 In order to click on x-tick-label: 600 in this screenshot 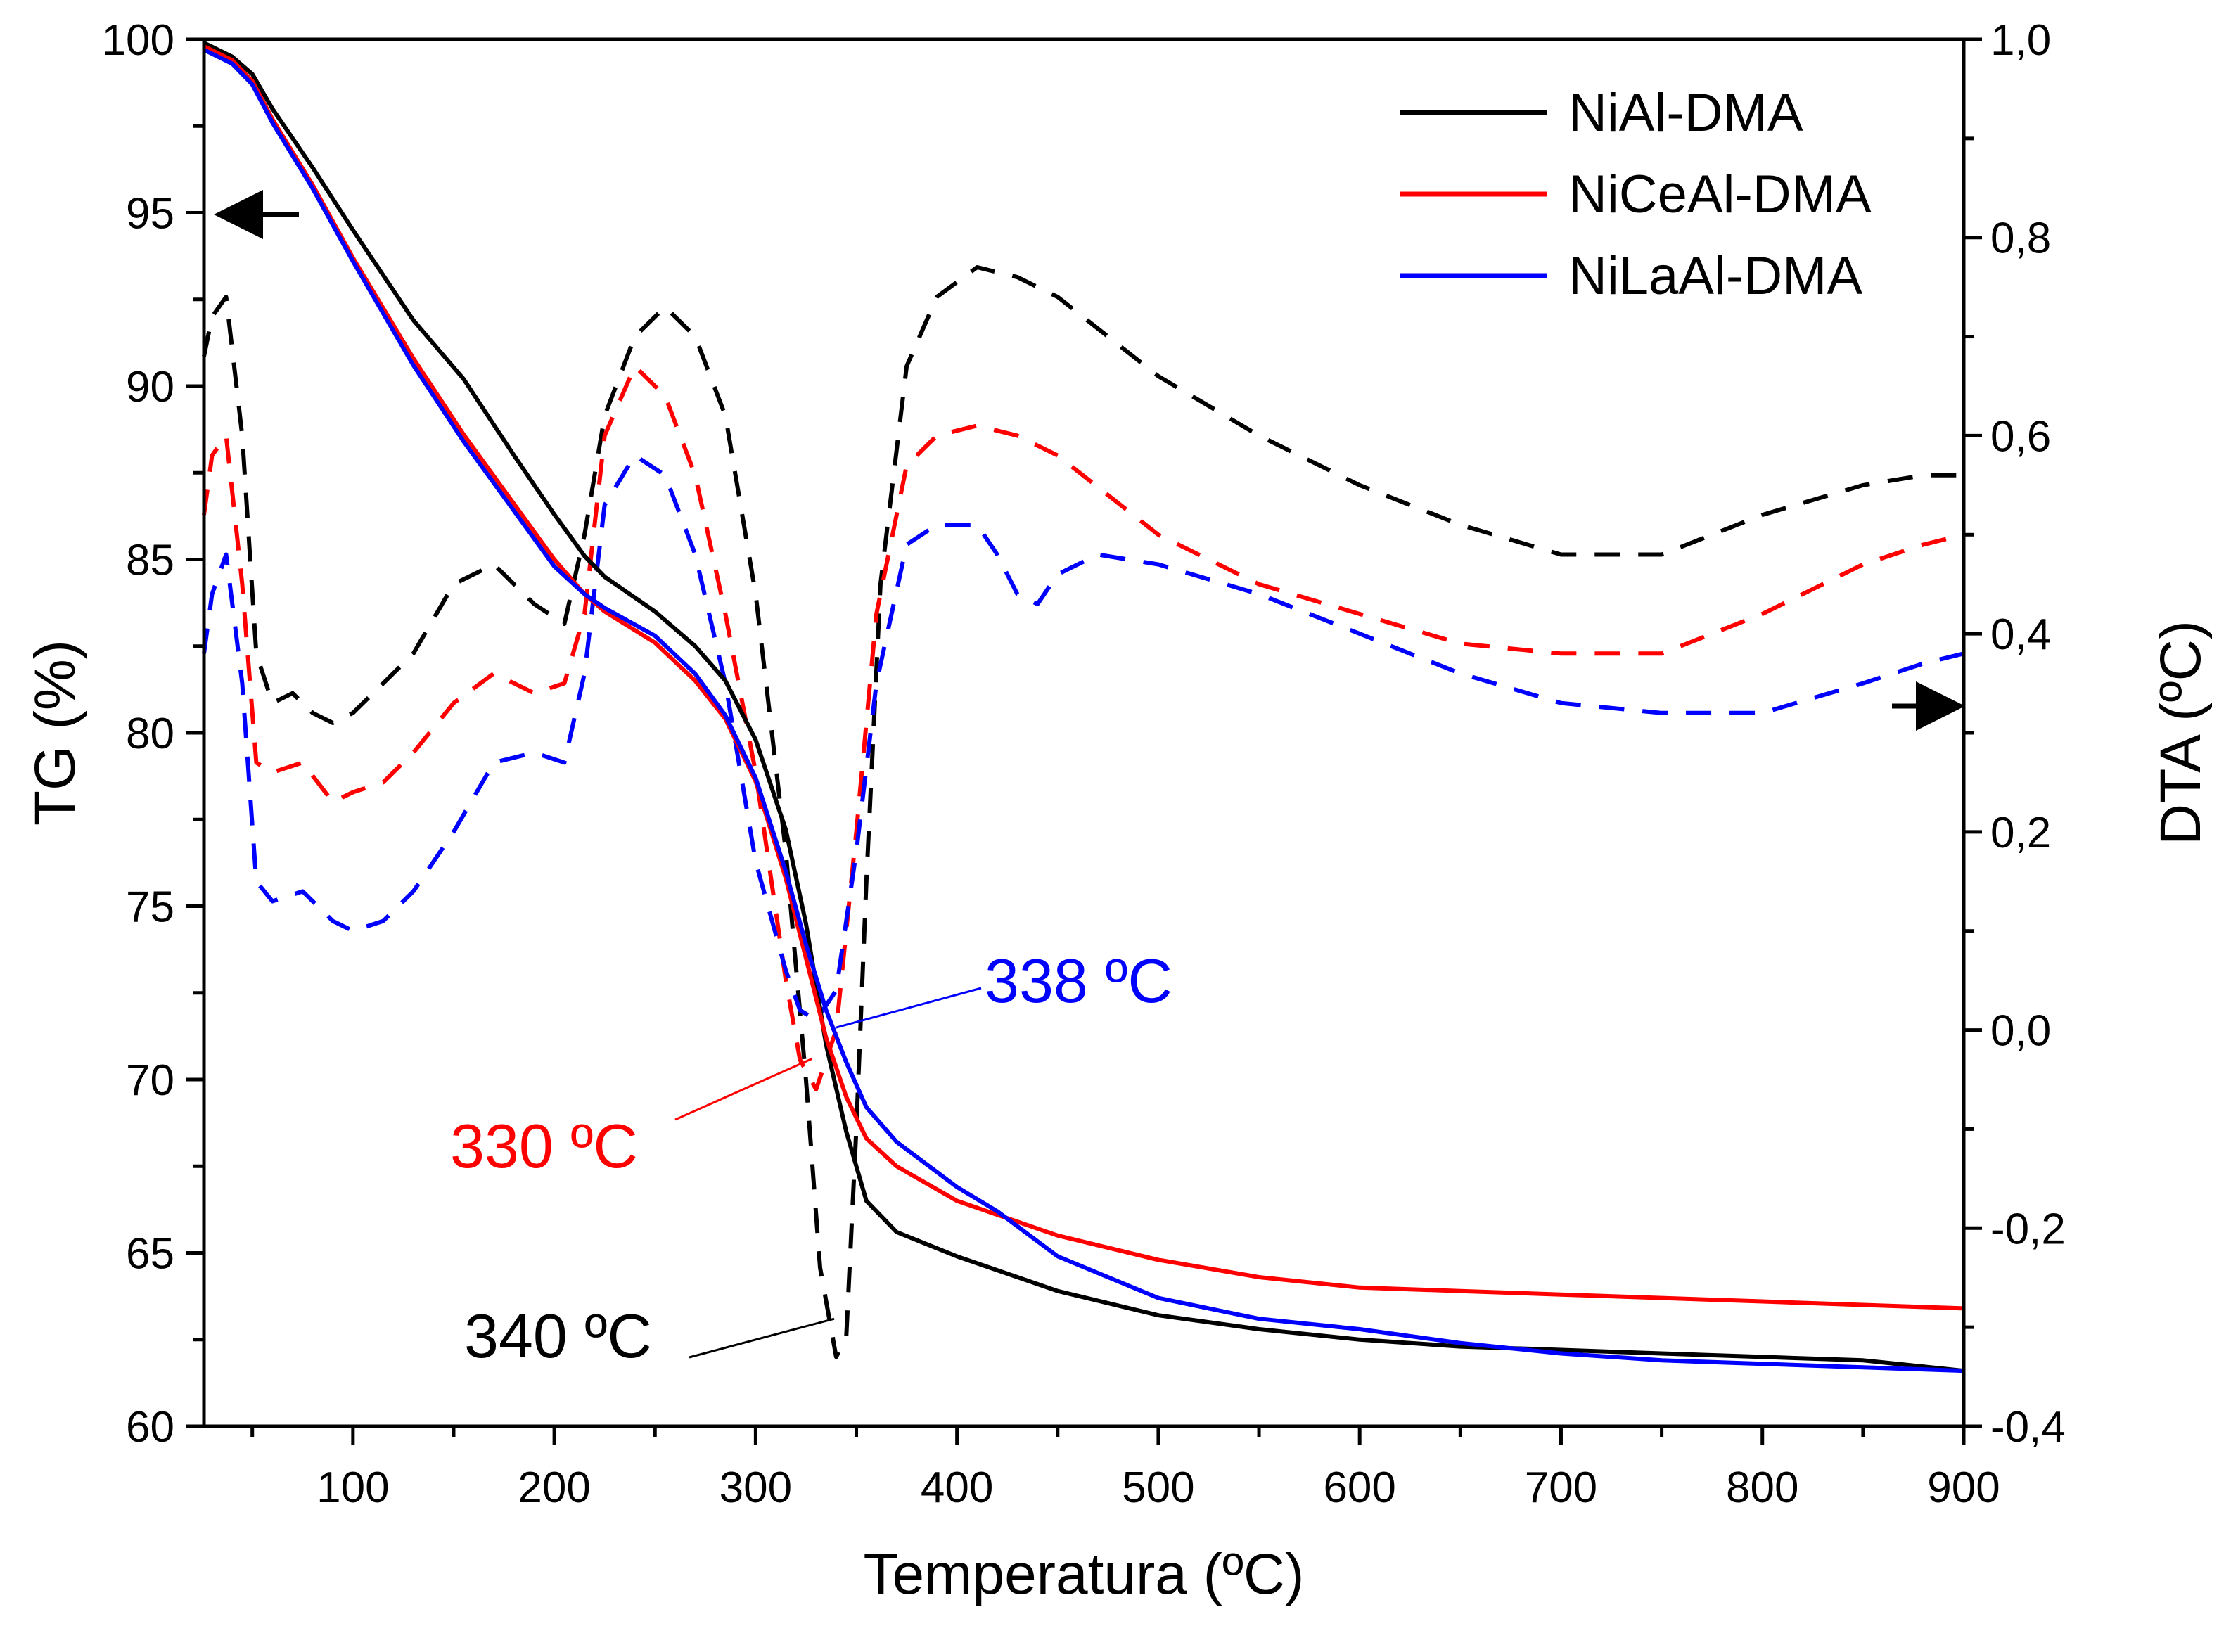, I will do `click(1359, 1488)`.